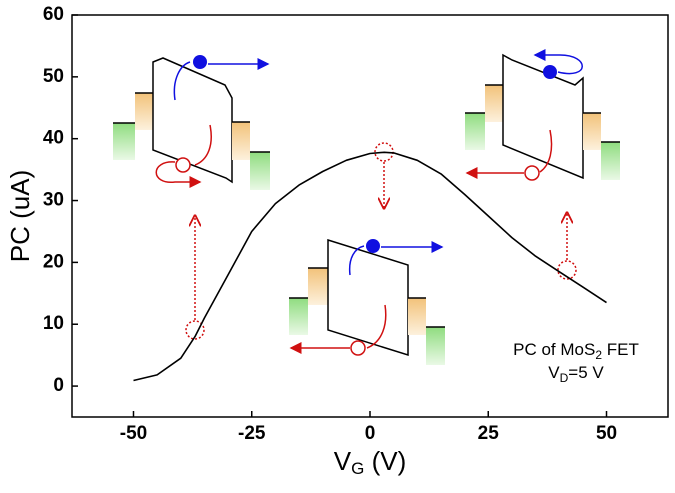 This screenshot has height=493, width=675. Describe the element at coordinates (20, 216) in the screenshot. I see `y-axis-label: PC (uA)` at that location.